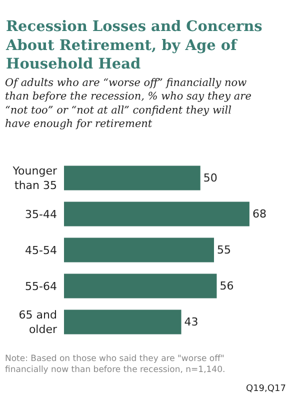  Describe the element at coordinates (266, 389) in the screenshot. I see `text: Q19,Q17` at that location.